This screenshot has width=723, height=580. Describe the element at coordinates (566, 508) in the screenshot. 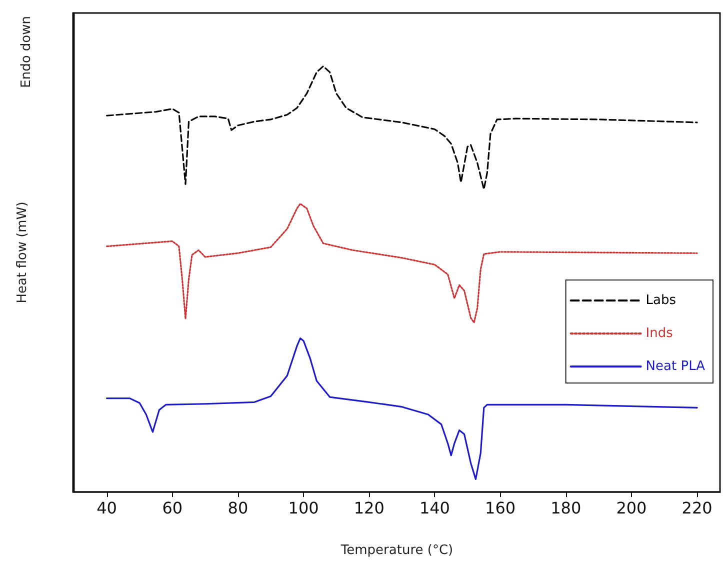

I see `x-tick-label: 180` at that location.